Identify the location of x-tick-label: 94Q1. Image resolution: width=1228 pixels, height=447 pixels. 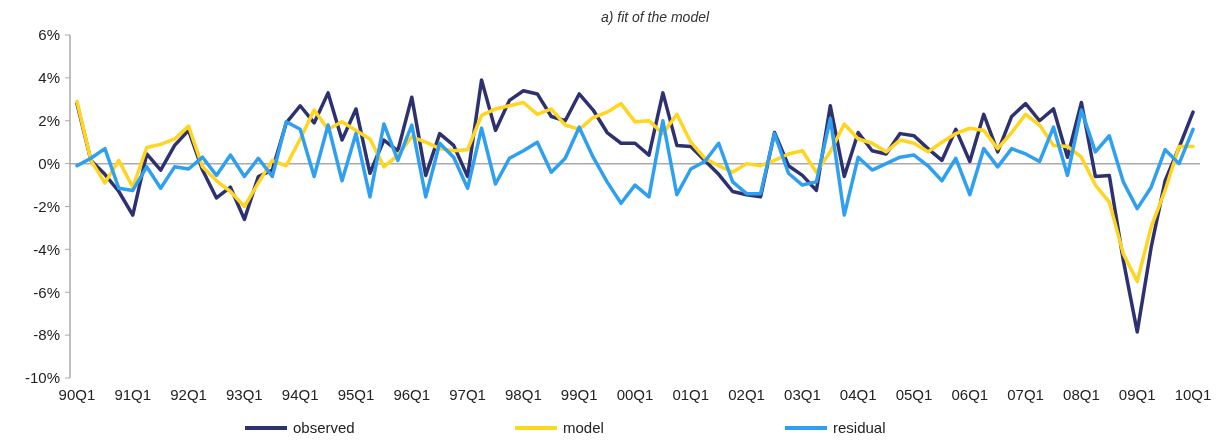
(300, 394).